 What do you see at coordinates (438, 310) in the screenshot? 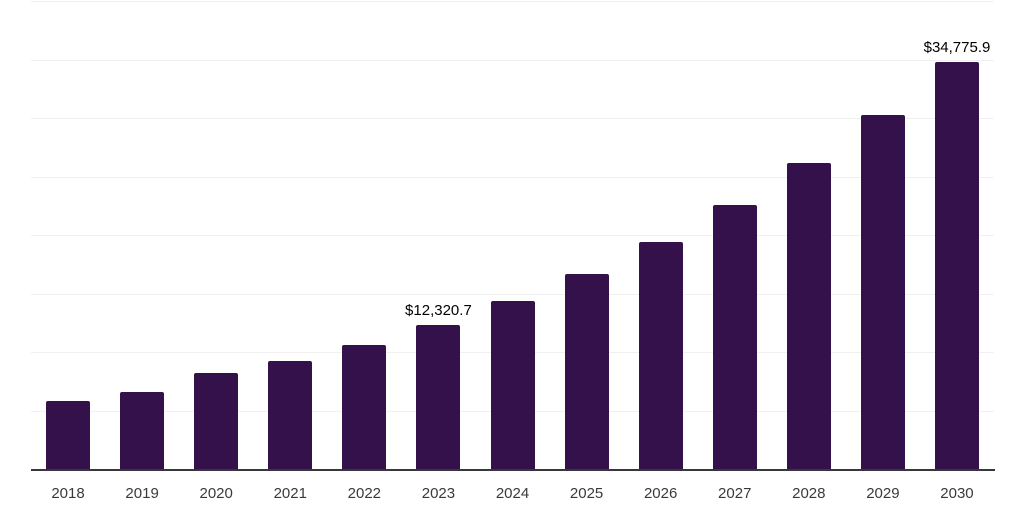
I see `value-label-2023: $12,320.7` at bounding box center [438, 310].